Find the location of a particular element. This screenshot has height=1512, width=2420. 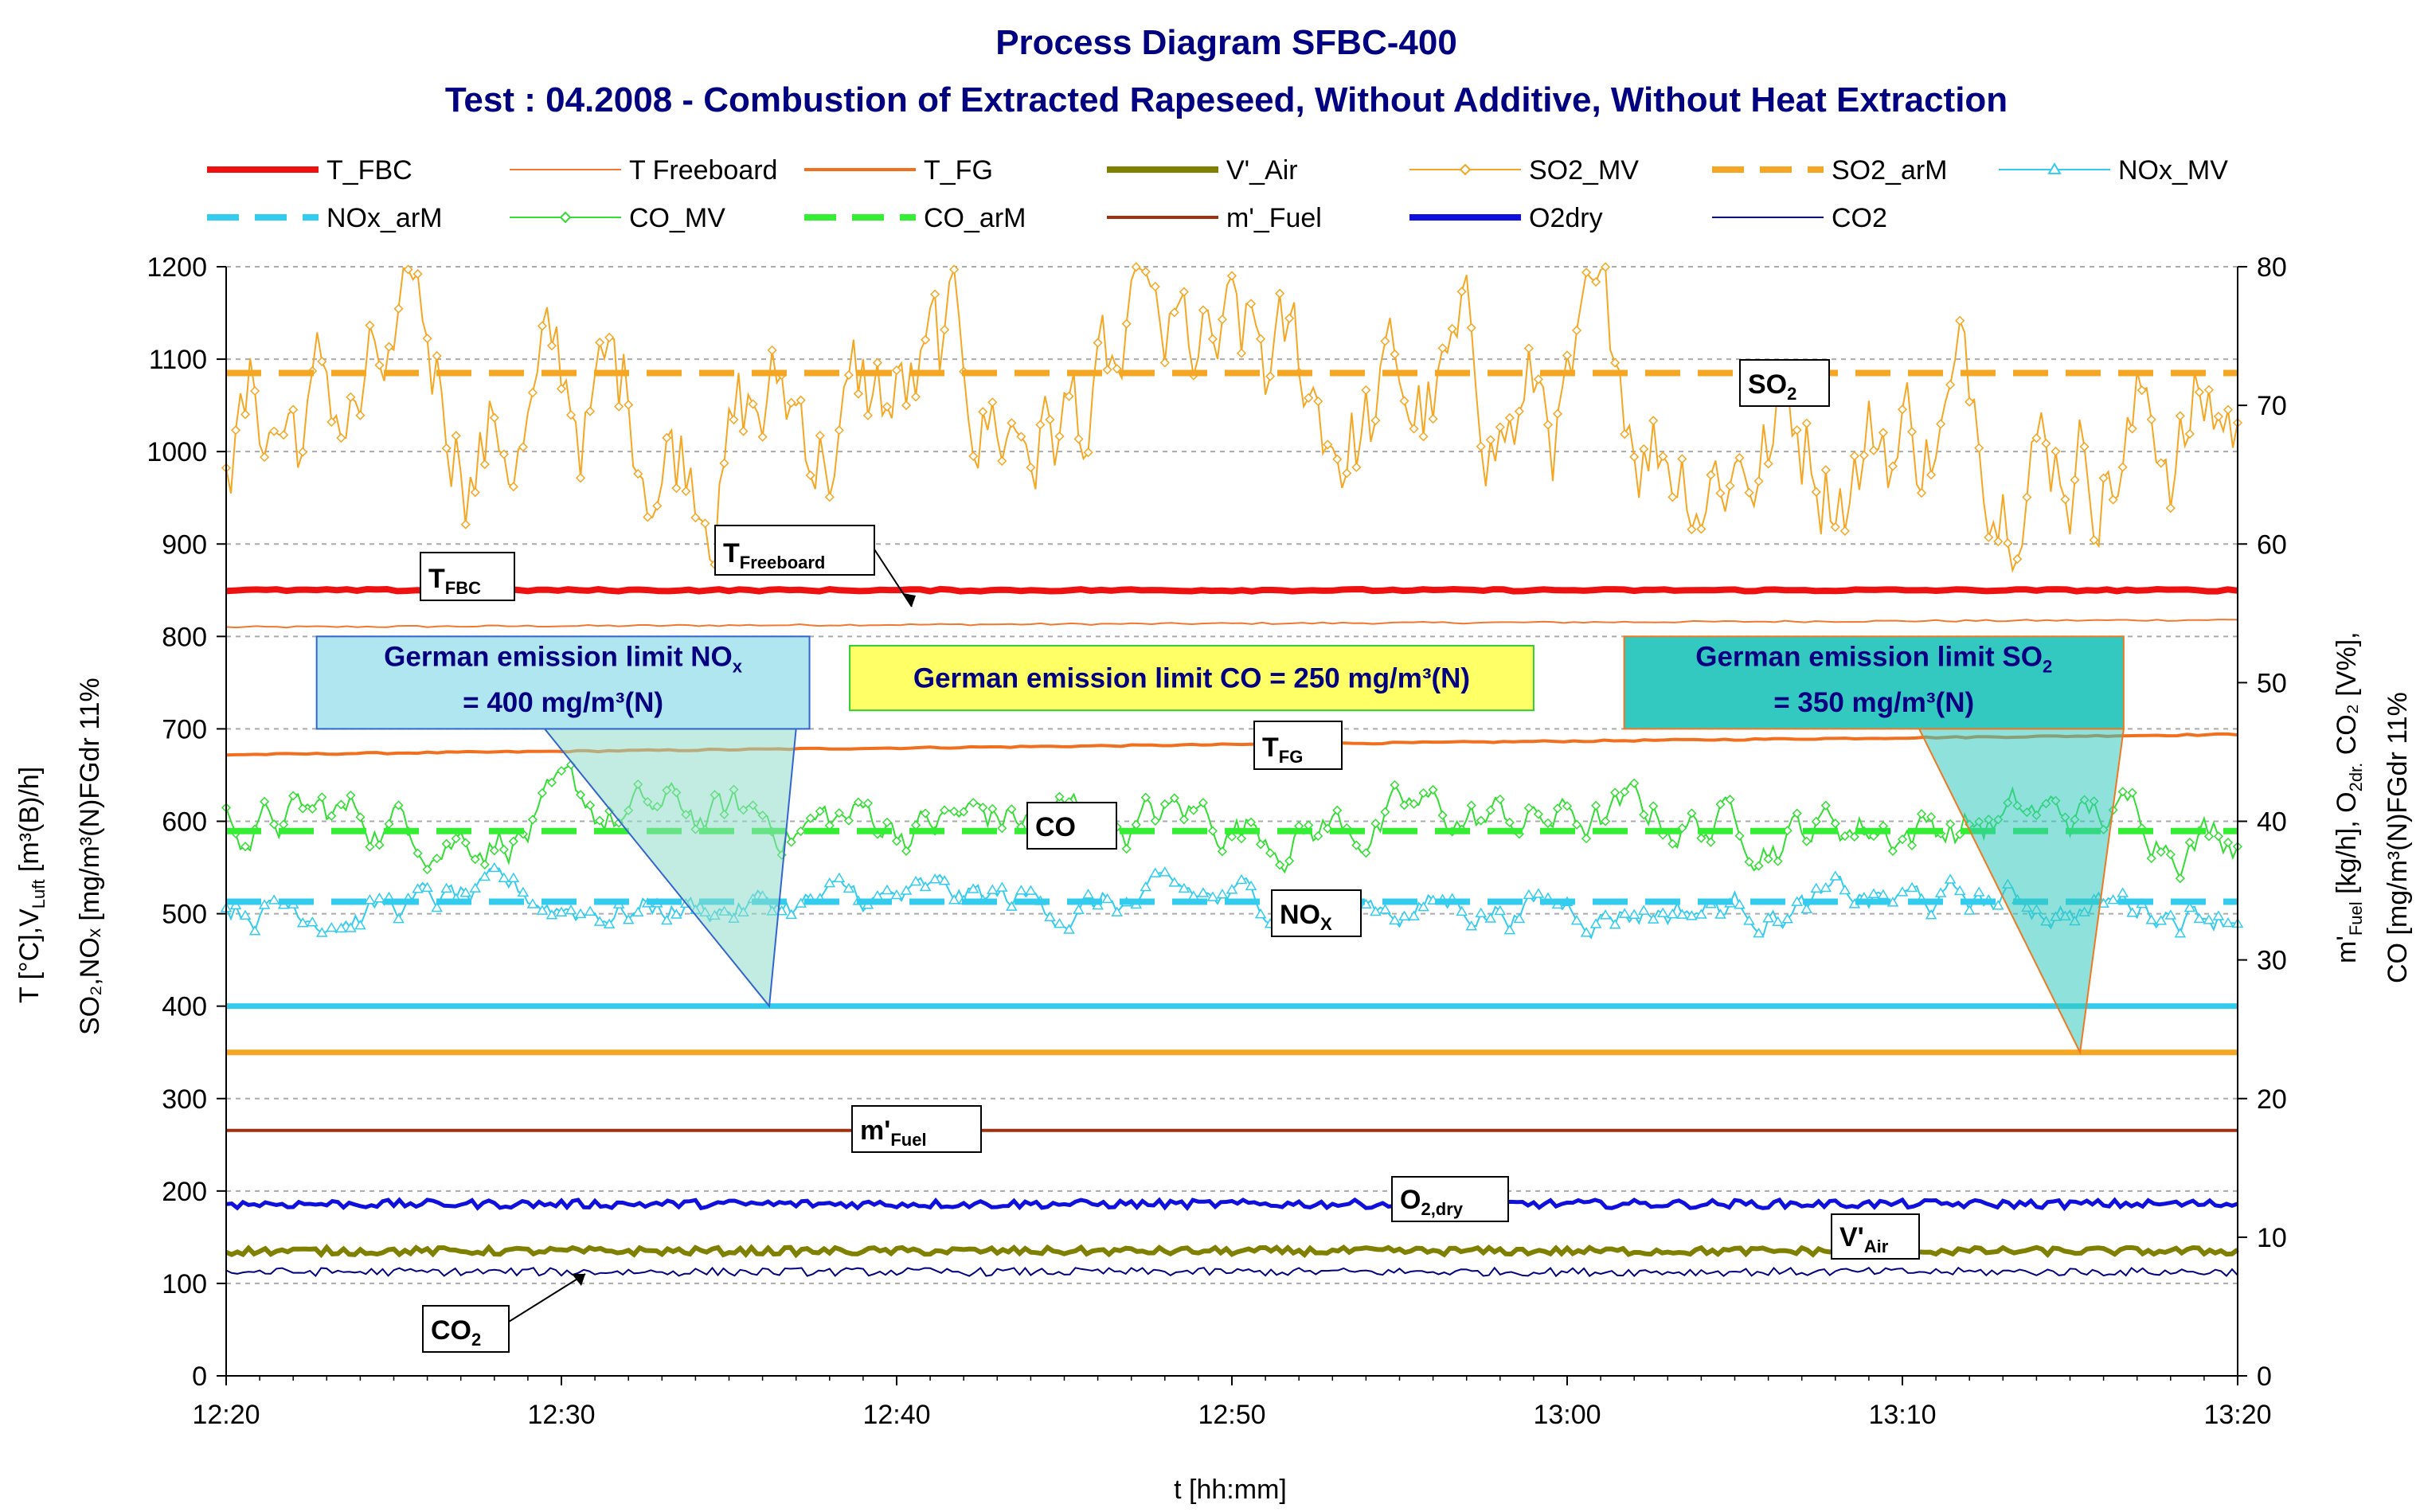

legend-label: CO2 is located at coordinates (1859, 218).